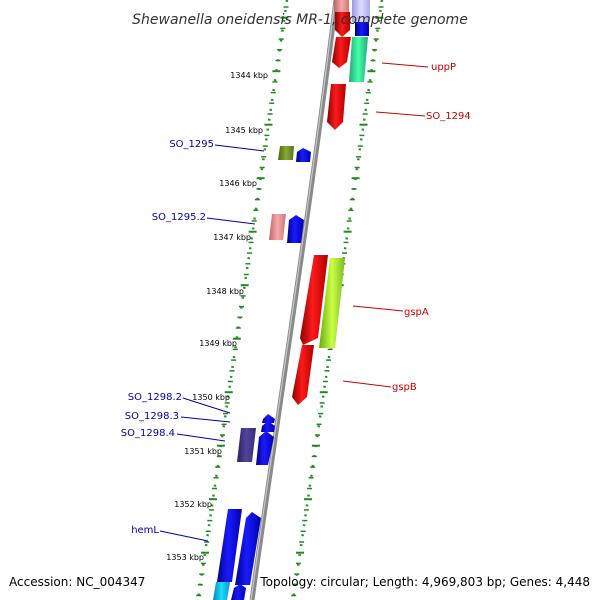  What do you see at coordinates (341, 52) in the screenshot?
I see `gene-red-mid` at bounding box center [341, 52].